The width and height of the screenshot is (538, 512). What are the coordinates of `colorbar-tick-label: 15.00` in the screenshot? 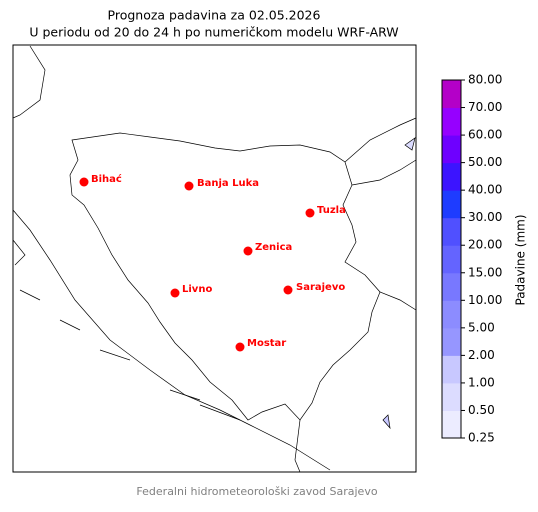 It's located at (485, 272).